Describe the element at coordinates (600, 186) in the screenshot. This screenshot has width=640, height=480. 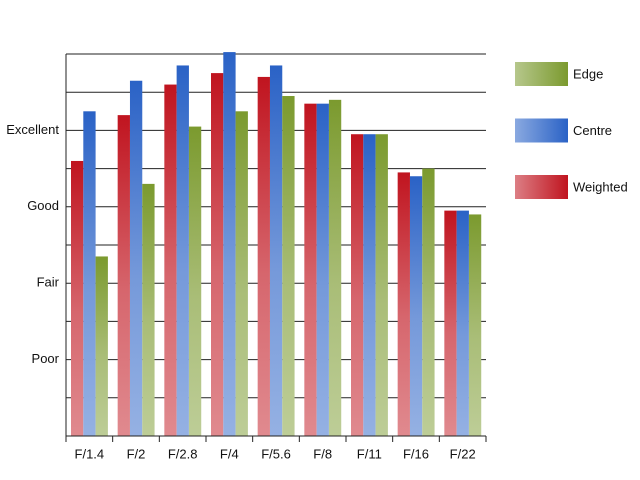
I see `legend-label: Weighted` at that location.